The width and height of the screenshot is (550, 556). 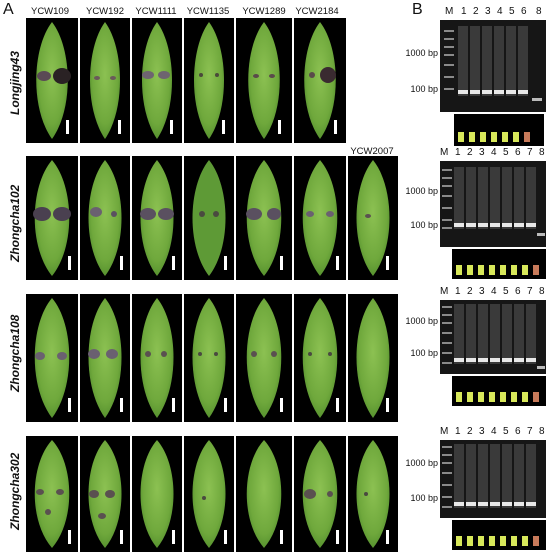 What do you see at coordinates (424, 353) in the screenshot?
I see `gel-3-marker-100: 100 bp` at bounding box center [424, 353].